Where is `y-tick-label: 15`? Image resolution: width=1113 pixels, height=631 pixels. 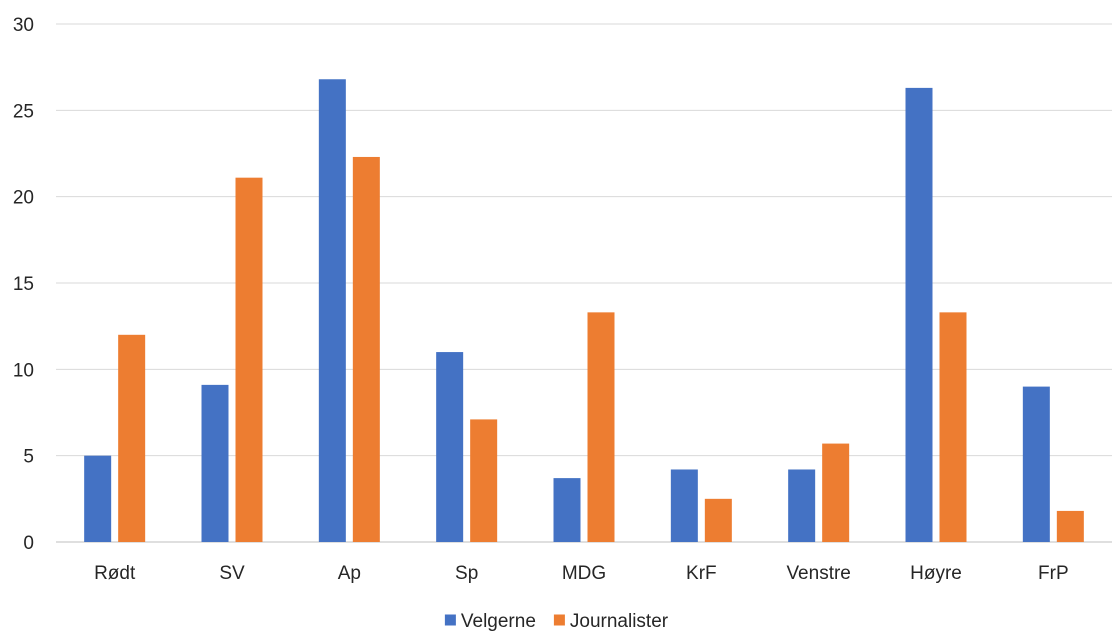
y-tick-label: 15 is located at coordinates (23, 284).